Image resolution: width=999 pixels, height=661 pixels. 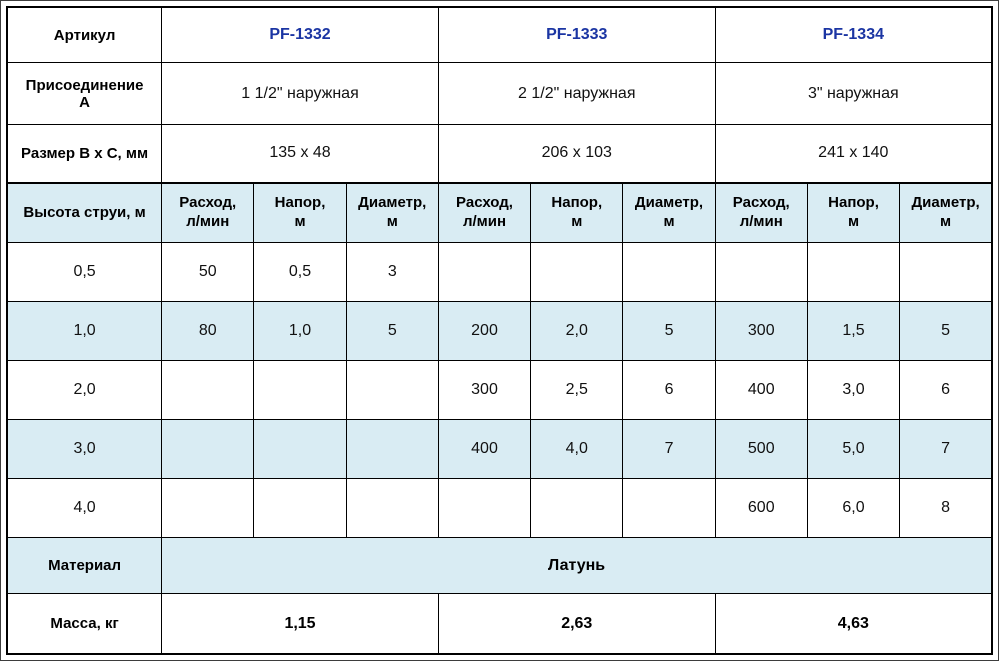 I want to click on row-article: Артикул PF-1332 PF-1333 PF-1334, so click(x=499, y=35).